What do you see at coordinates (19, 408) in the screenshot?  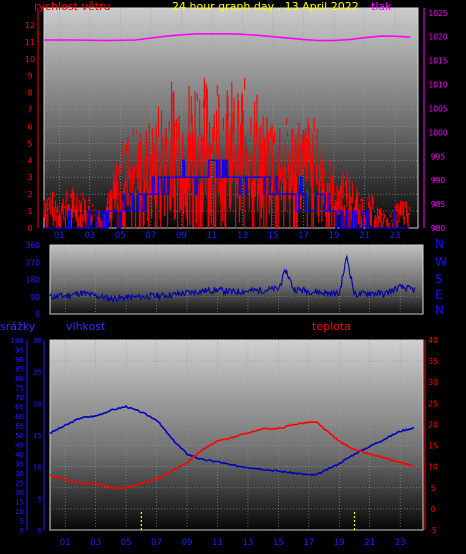 I see `rain-tick-label: 65` at bounding box center [19, 408].